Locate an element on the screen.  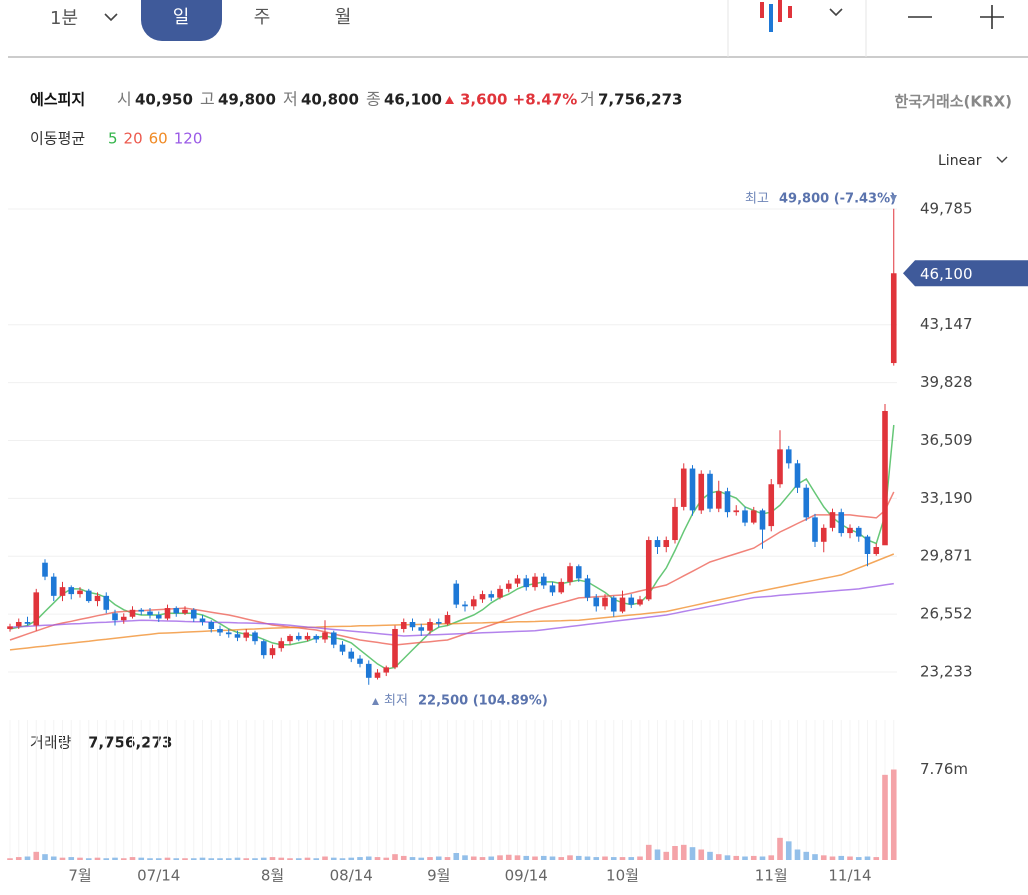
high-annotation-text: 49,800 (-7.43%) is located at coordinates (837, 199).